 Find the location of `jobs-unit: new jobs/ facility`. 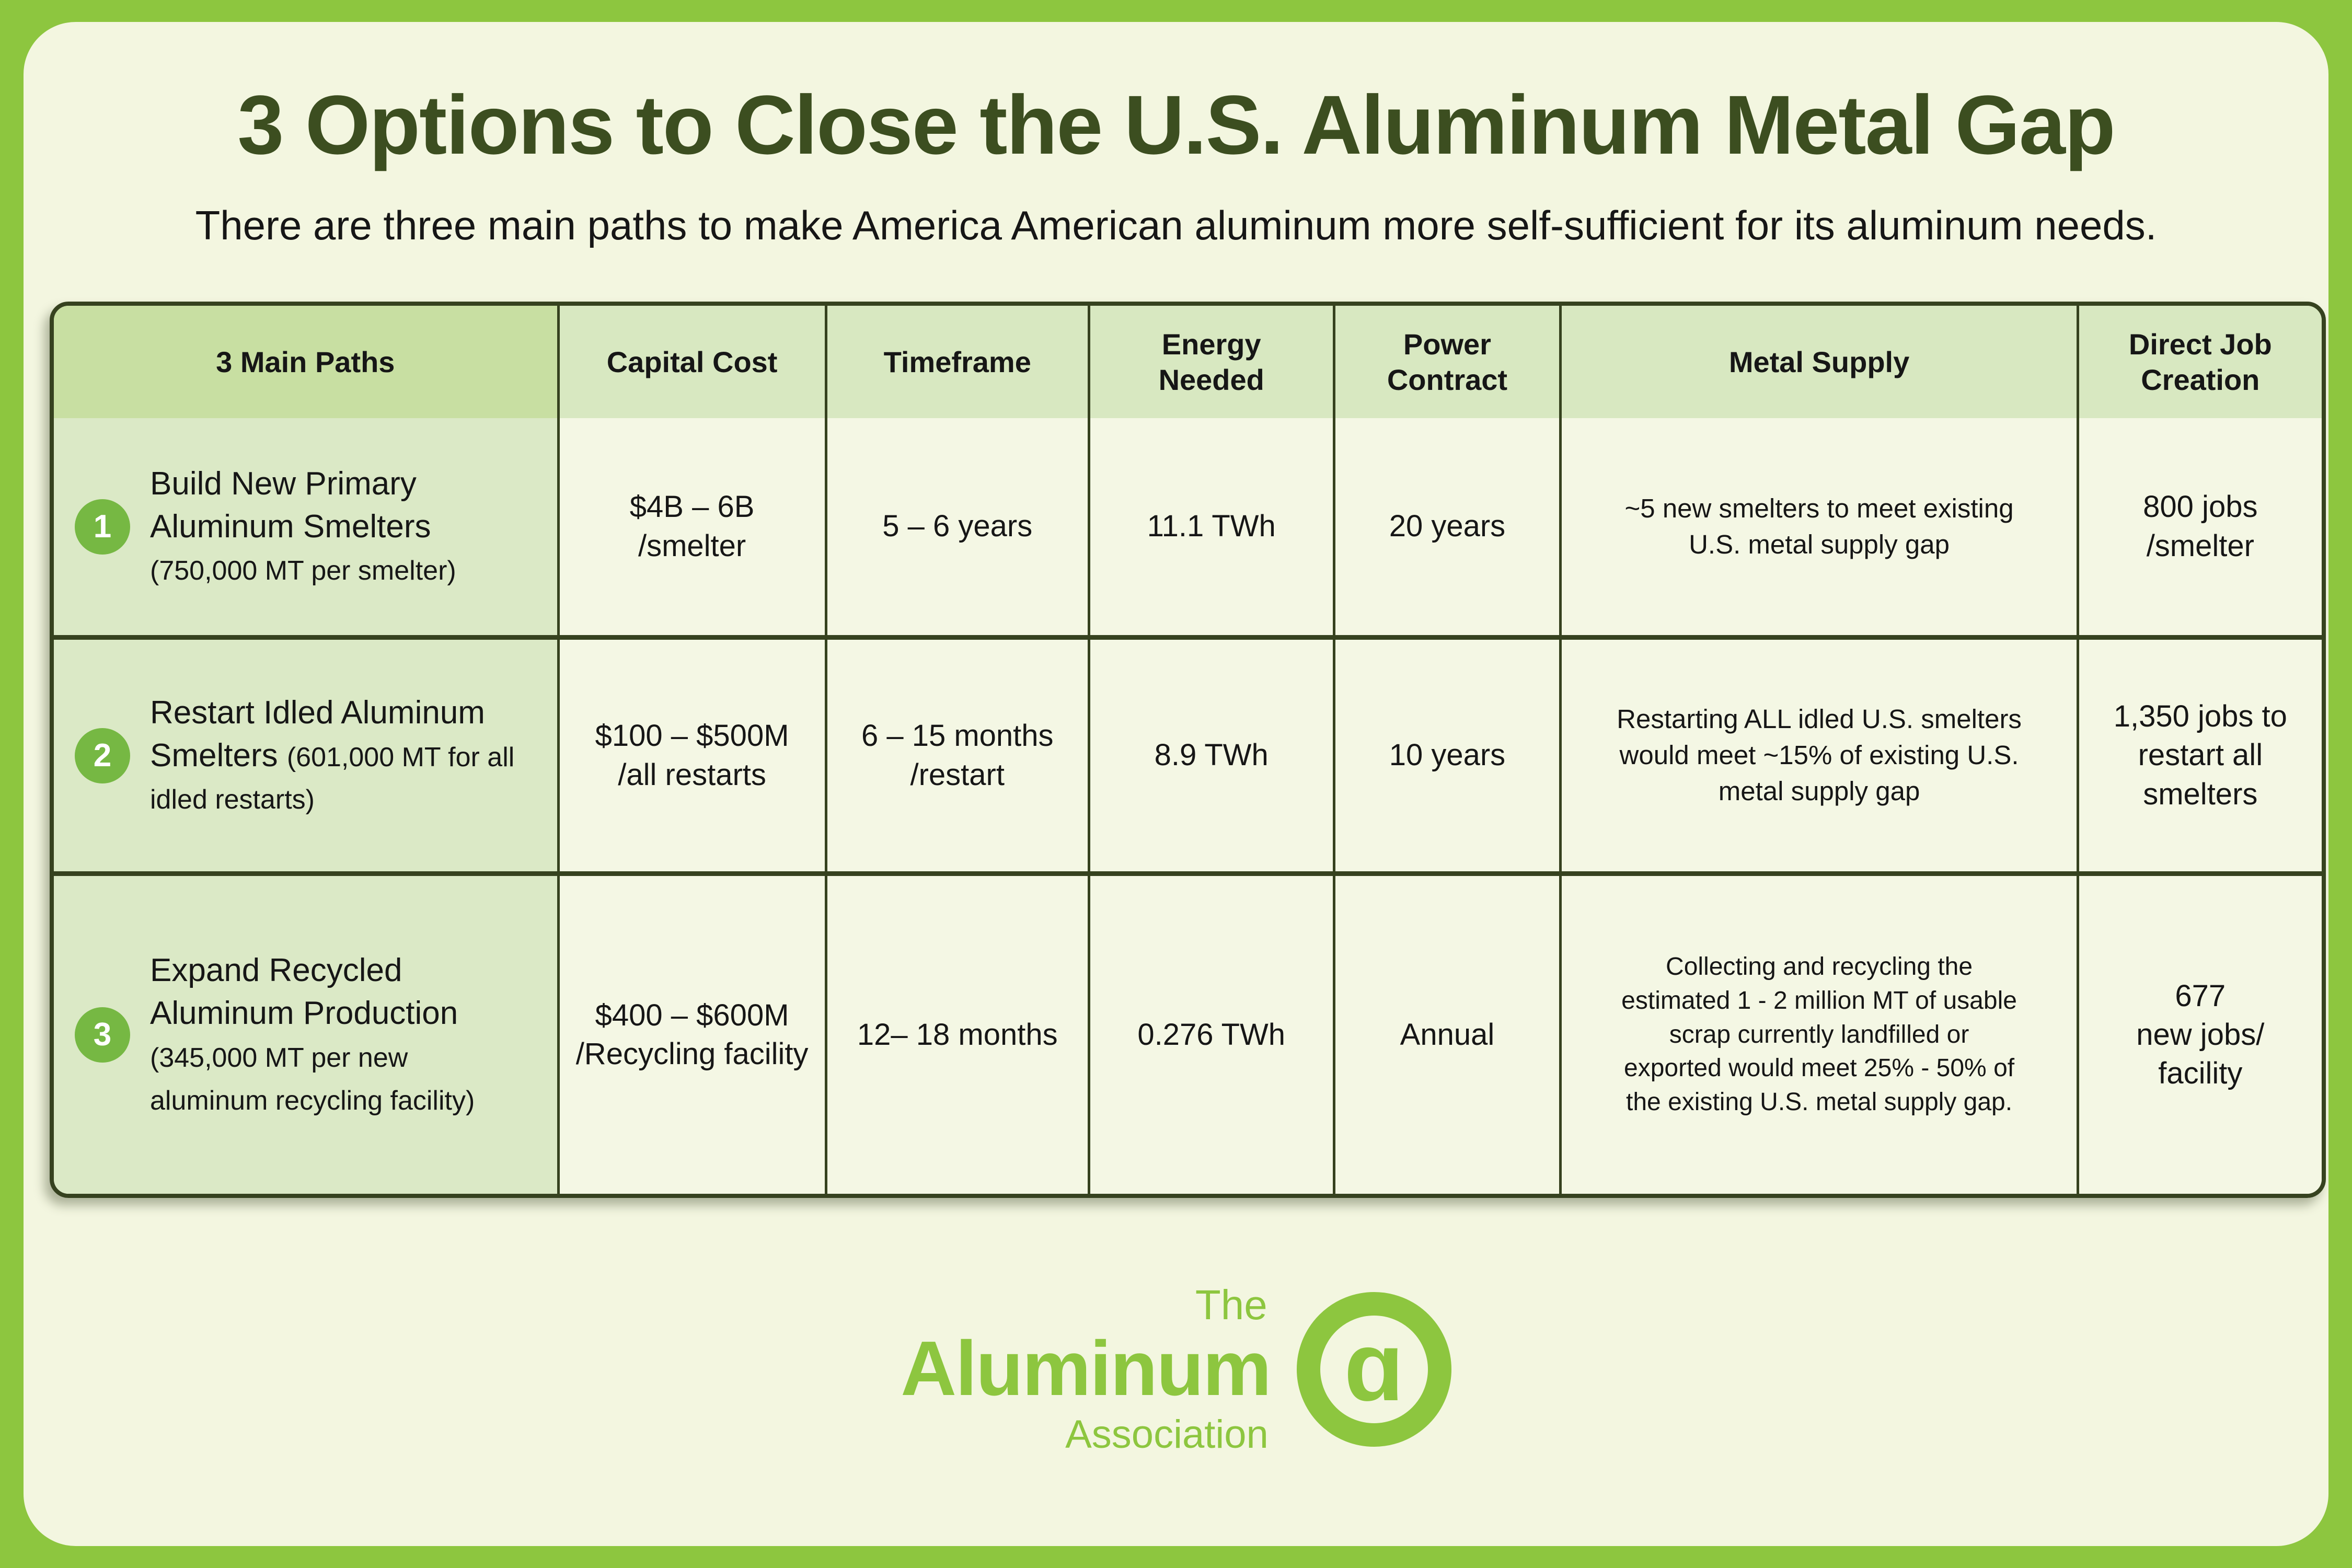

jobs-unit: new jobs/ facility is located at coordinates (2200, 1054).